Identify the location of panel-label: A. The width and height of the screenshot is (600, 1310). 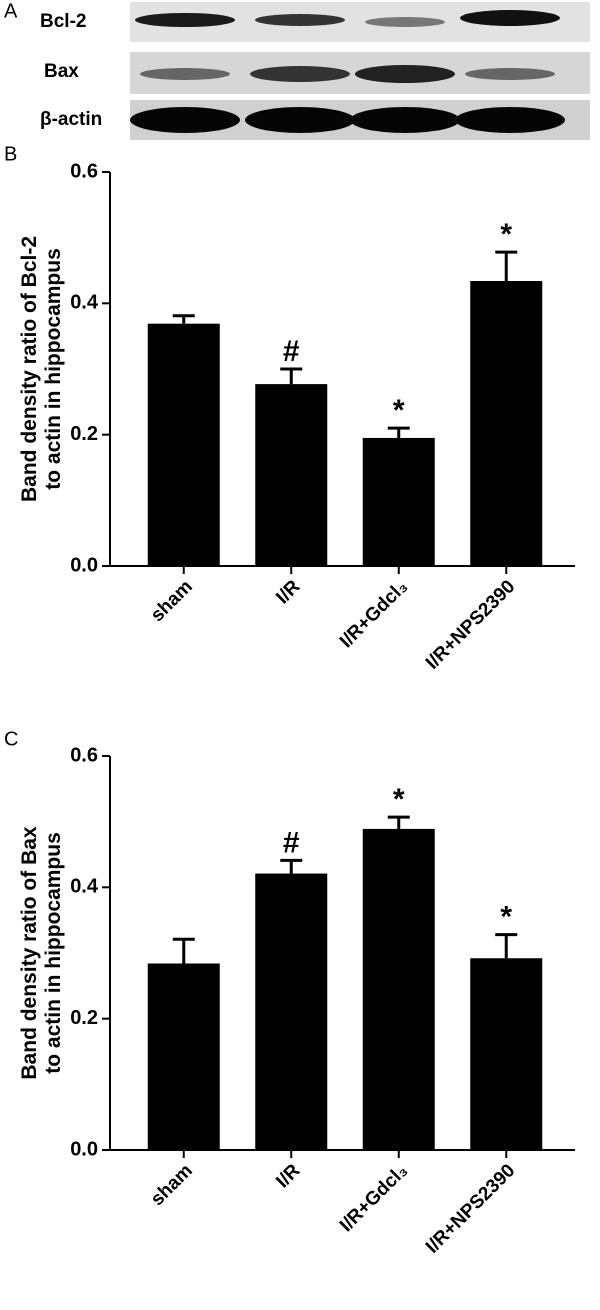
(11, 11).